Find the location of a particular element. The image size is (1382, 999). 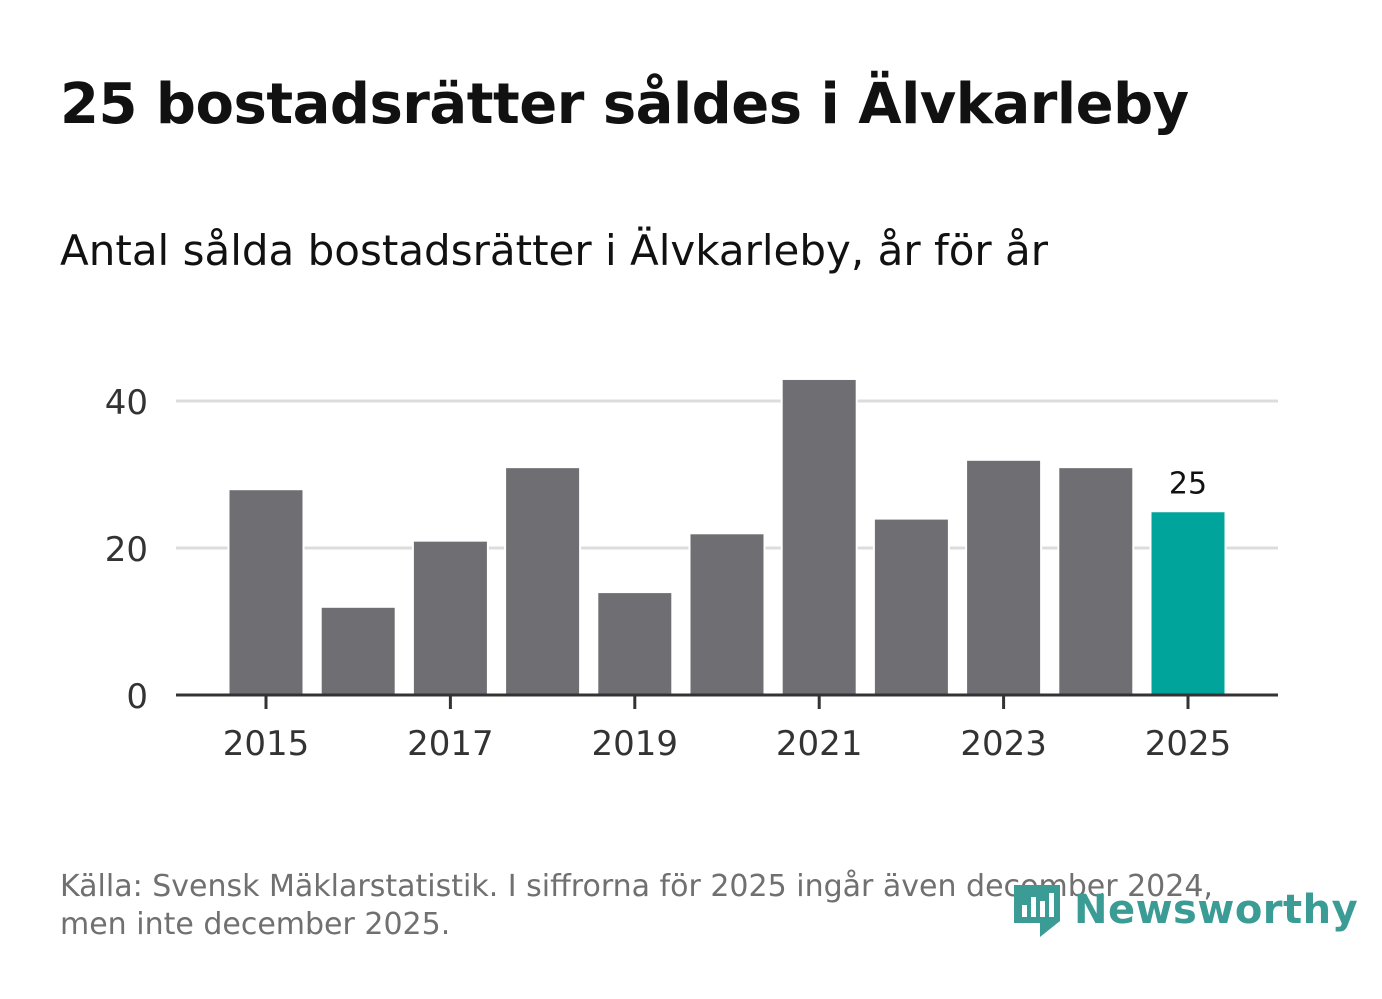

newsworthy-logo: Newsworthy is located at coordinates (1184, 910).